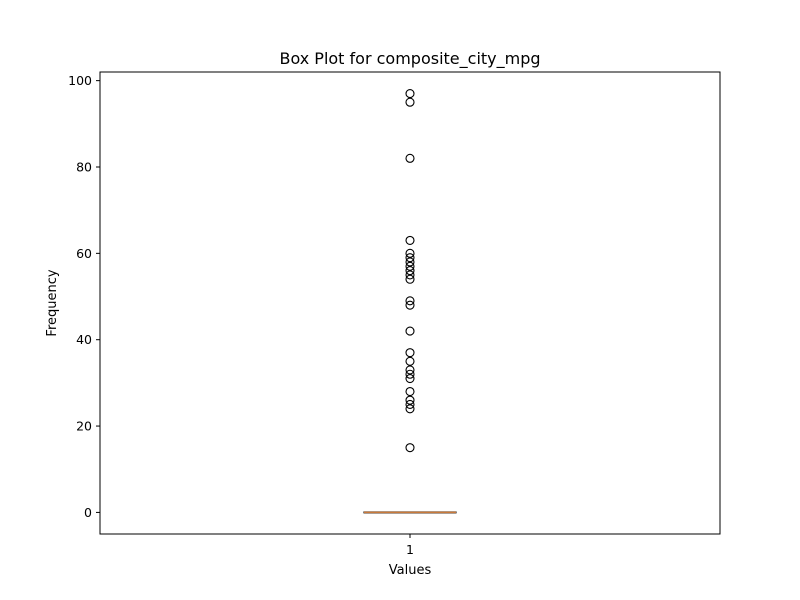  I want to click on x-axis-ticks: 1, so click(410, 545).